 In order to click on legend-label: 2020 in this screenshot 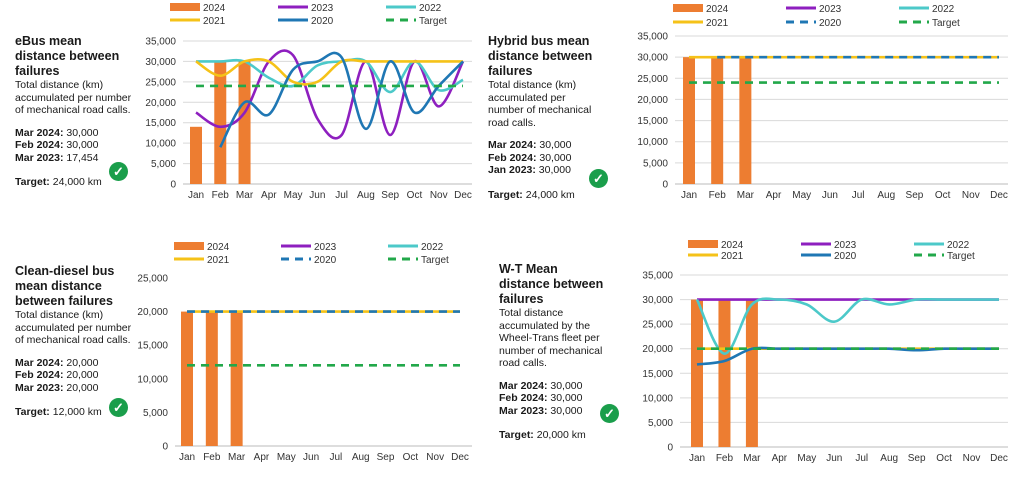, I will do `click(845, 256)`.